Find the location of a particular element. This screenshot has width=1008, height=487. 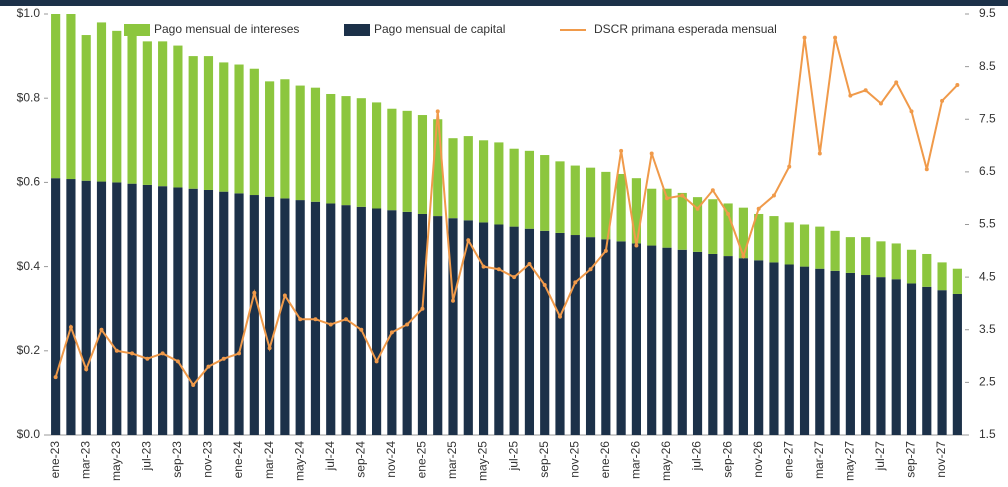

x-tick-label: ene-26 is located at coordinates (605, 460).